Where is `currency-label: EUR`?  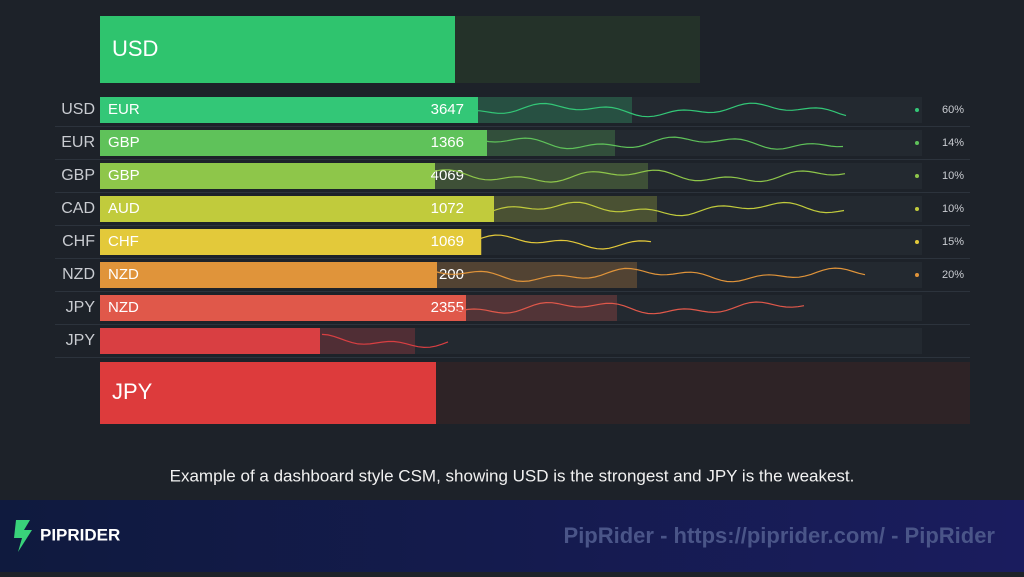
currency-label: EUR is located at coordinates (78, 142).